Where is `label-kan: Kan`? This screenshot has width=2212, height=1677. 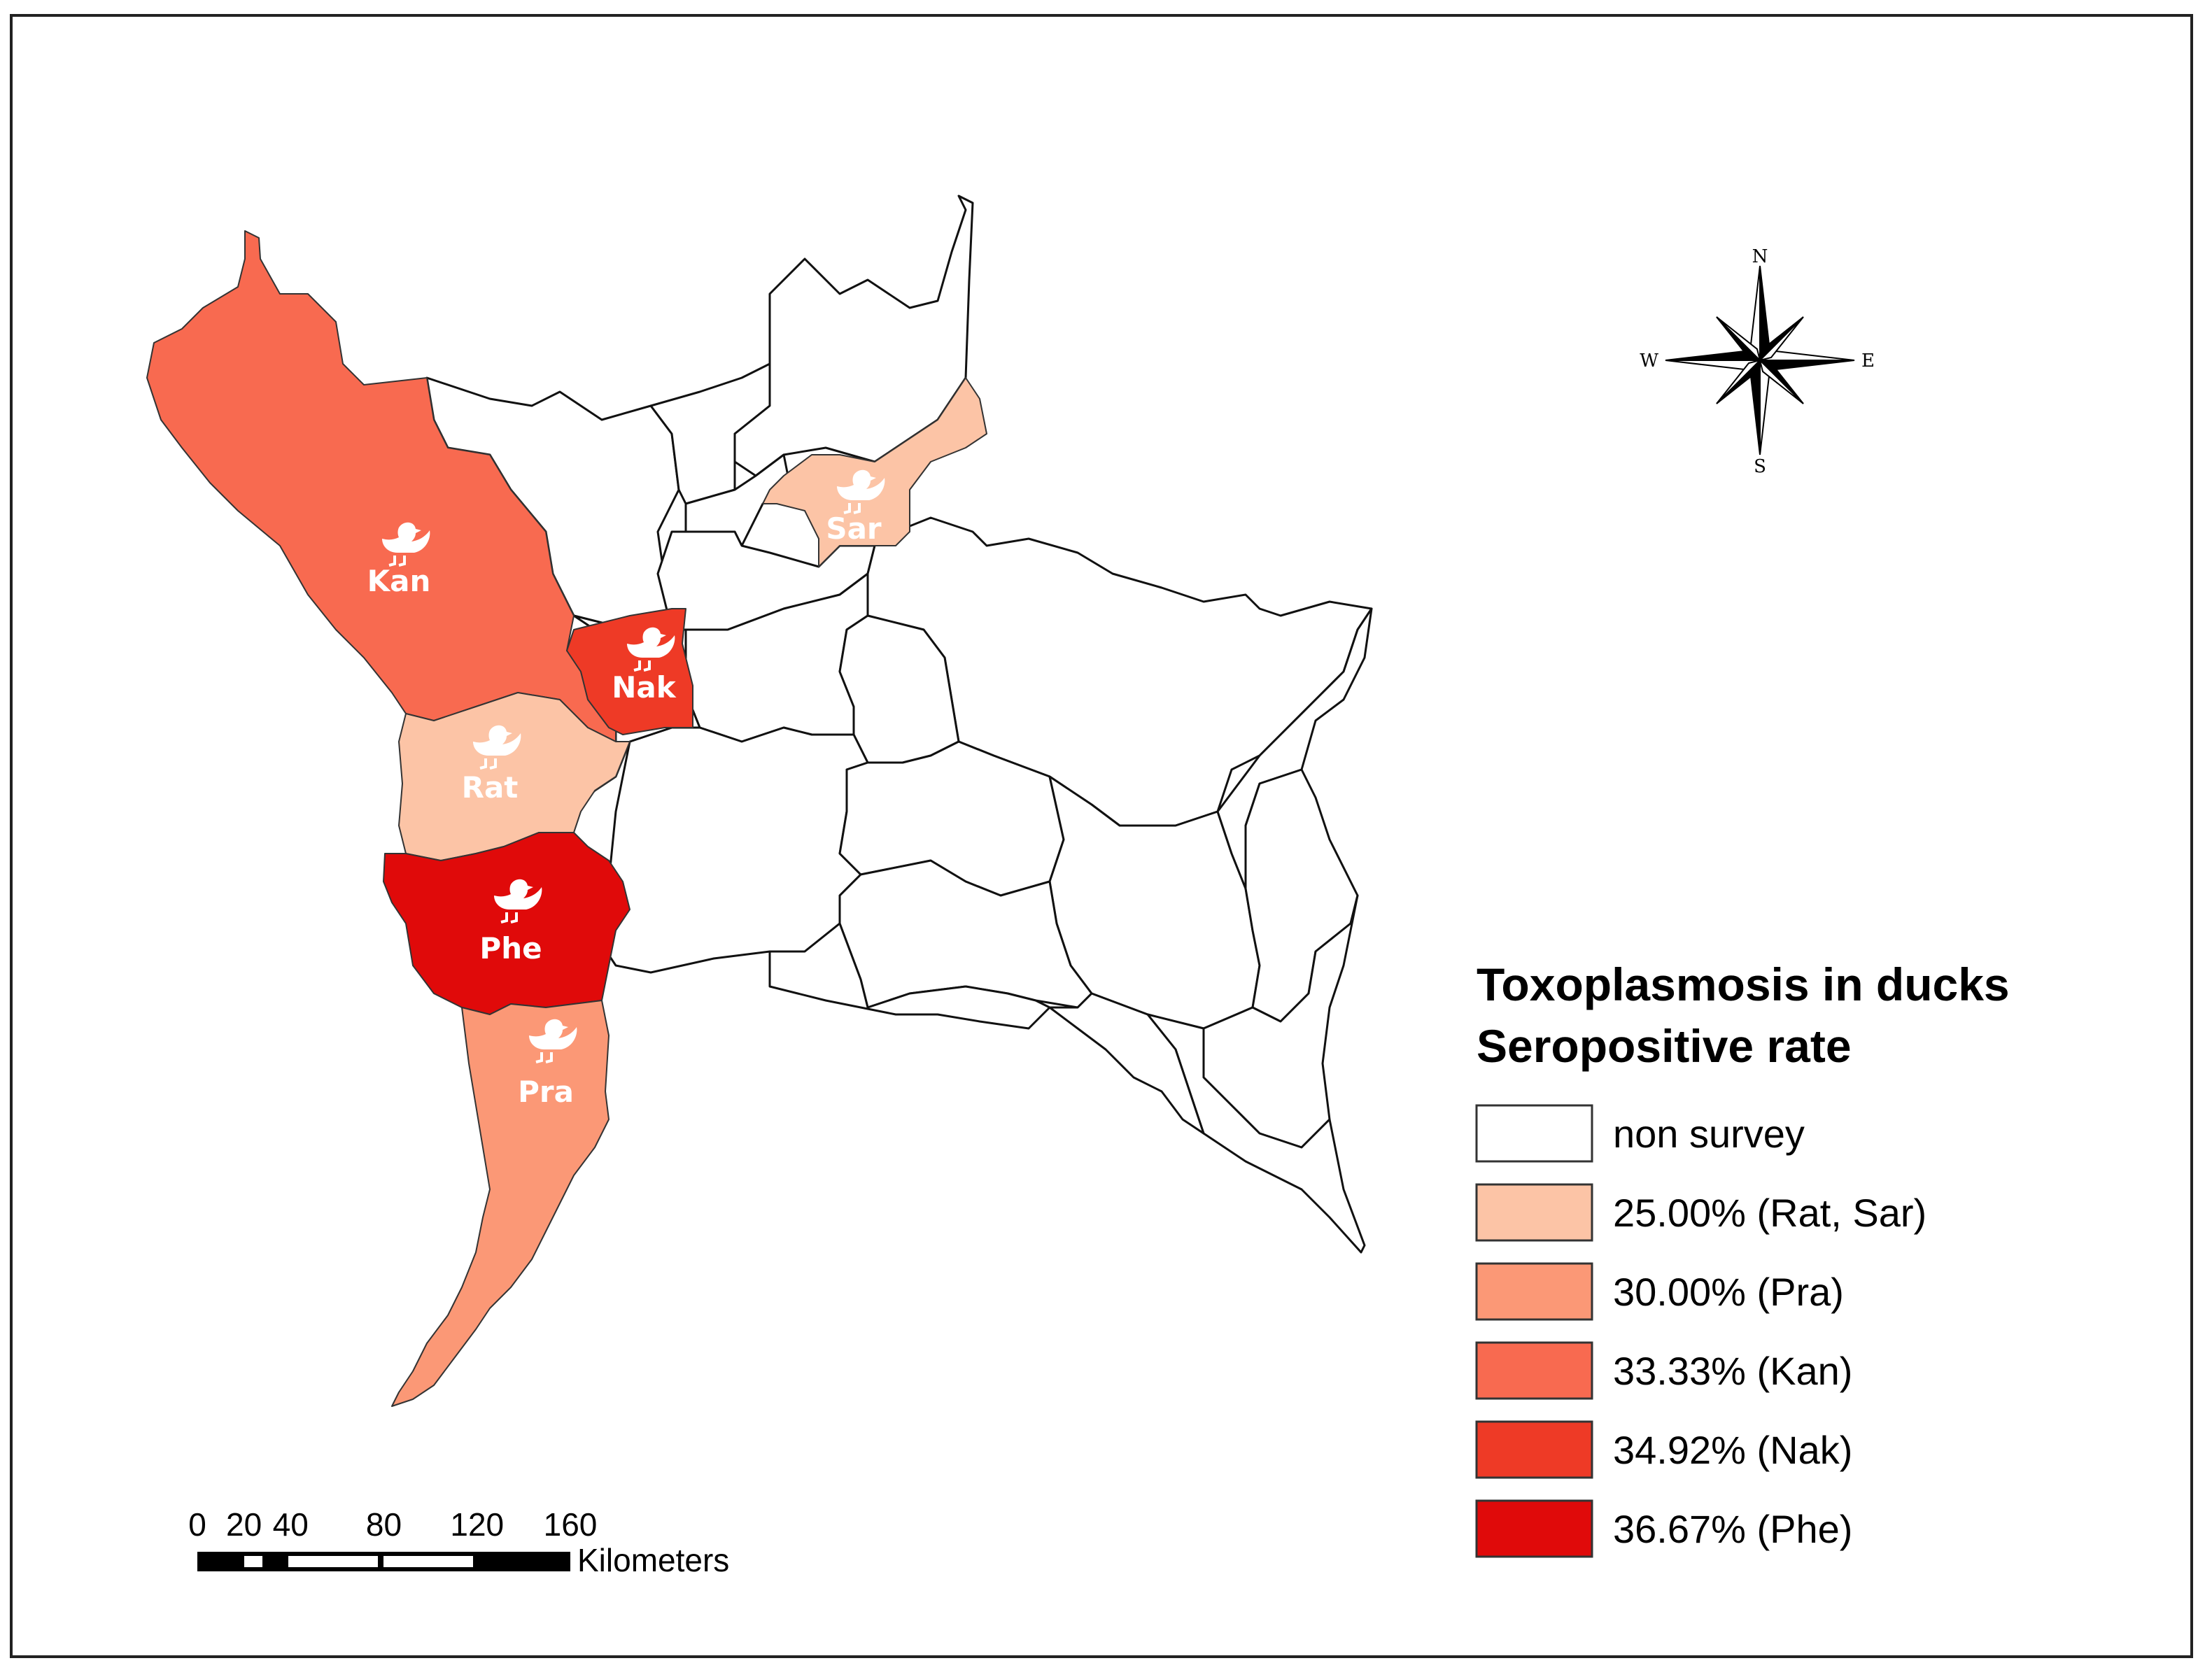 label-kan: Kan is located at coordinates (400, 559).